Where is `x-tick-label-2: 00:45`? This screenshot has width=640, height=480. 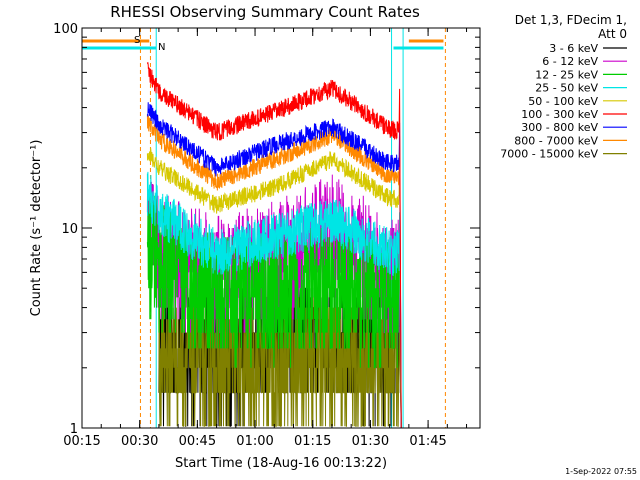
x-tick-label-2: 00:45 is located at coordinates (197, 441).